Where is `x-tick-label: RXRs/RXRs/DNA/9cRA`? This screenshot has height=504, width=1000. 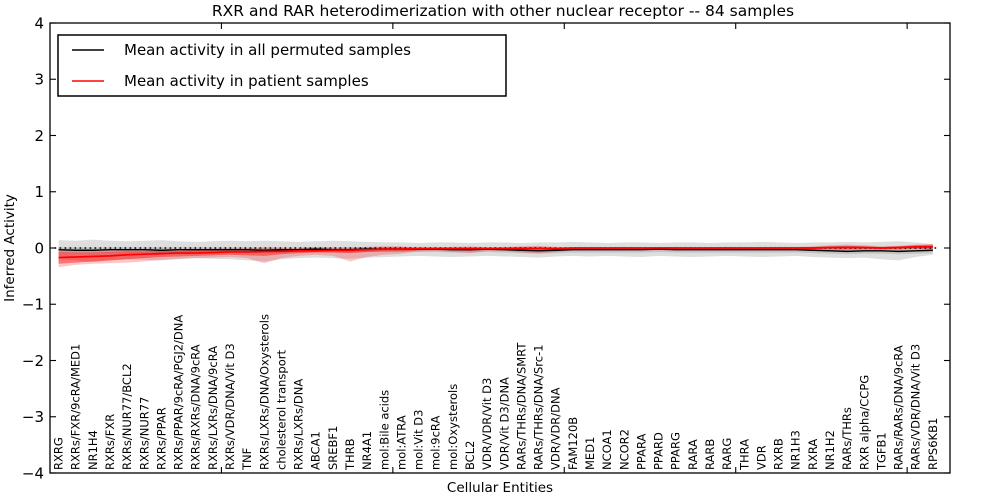
x-tick-label: RXRs/RXRs/DNA/9cRA is located at coordinates (196, 407).